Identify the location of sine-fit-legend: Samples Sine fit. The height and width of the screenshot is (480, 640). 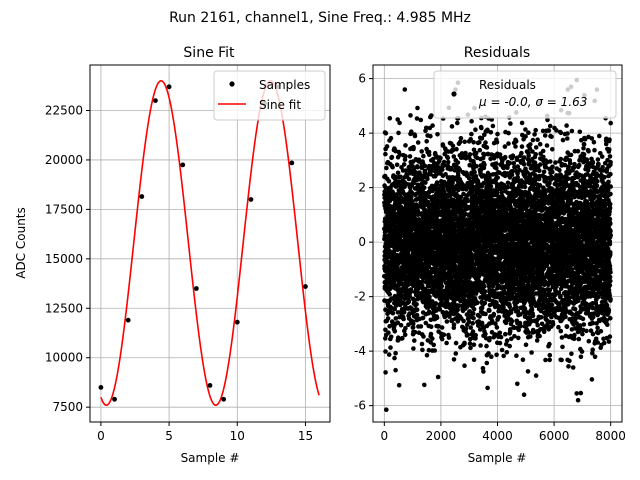
(269, 95).